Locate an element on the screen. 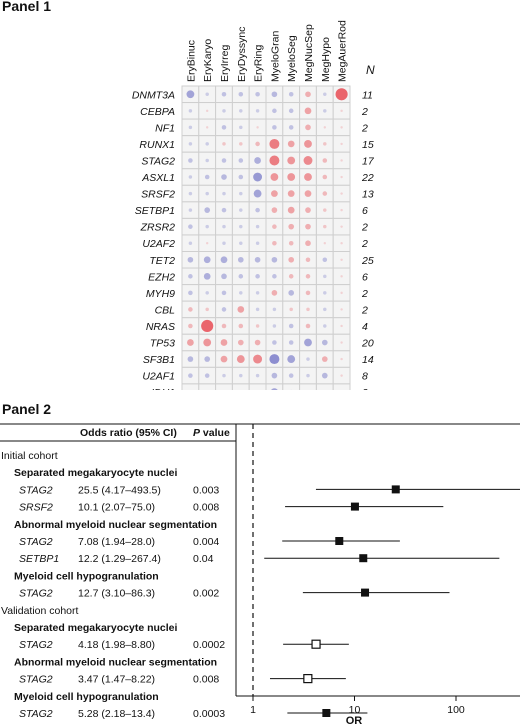 The image size is (520, 724). gene-label: SRSF2 is located at coordinates (36, 508).